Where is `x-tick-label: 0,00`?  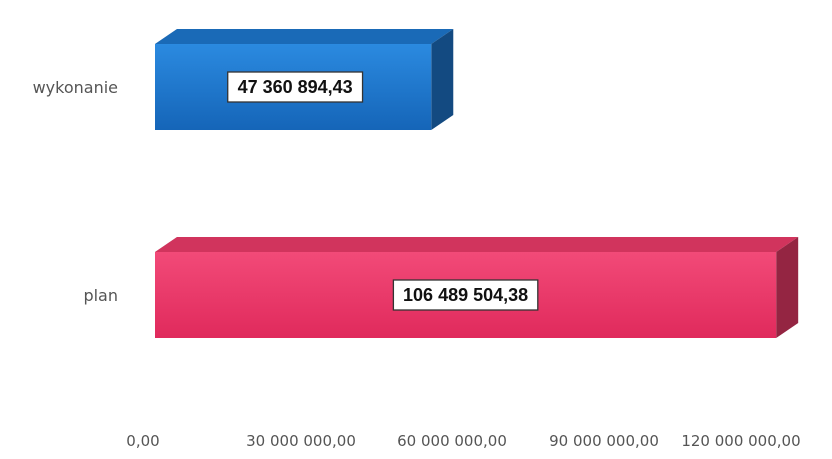
x-tick-label: 0,00 is located at coordinates (142, 441).